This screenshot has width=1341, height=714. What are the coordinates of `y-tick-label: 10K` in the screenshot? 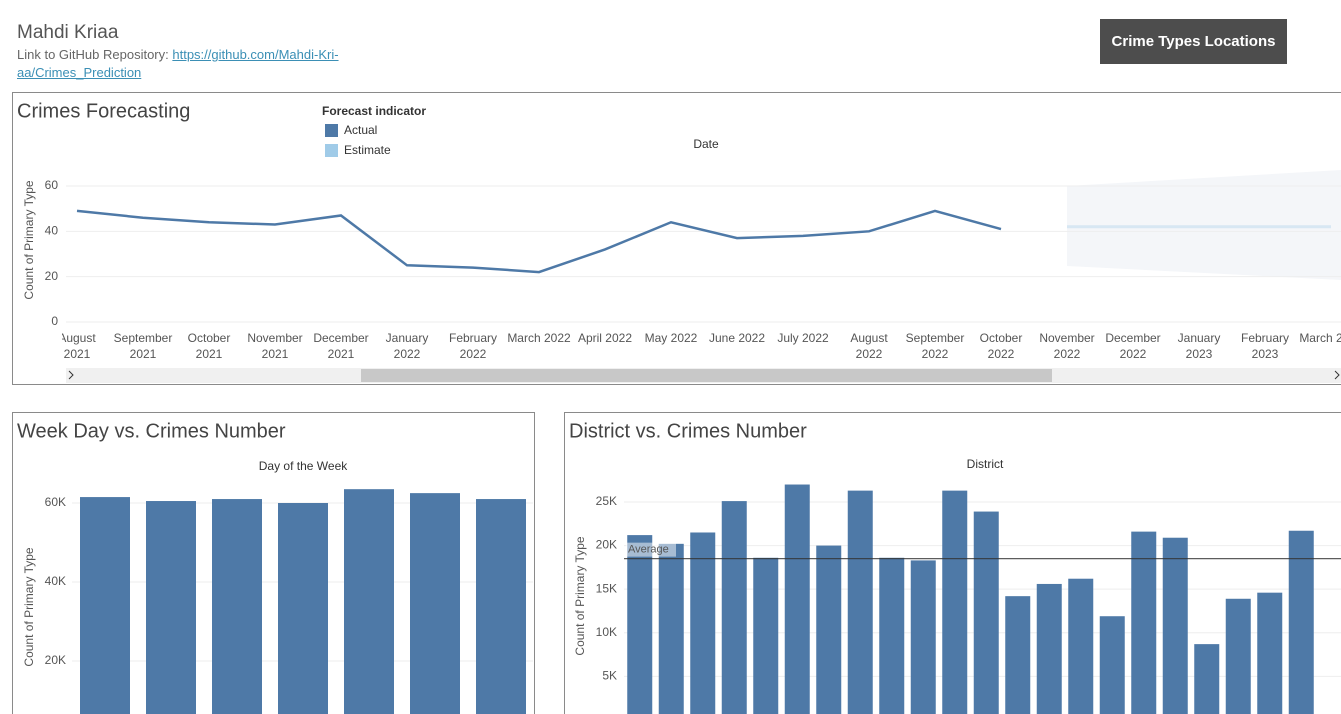 It's located at (606, 632).